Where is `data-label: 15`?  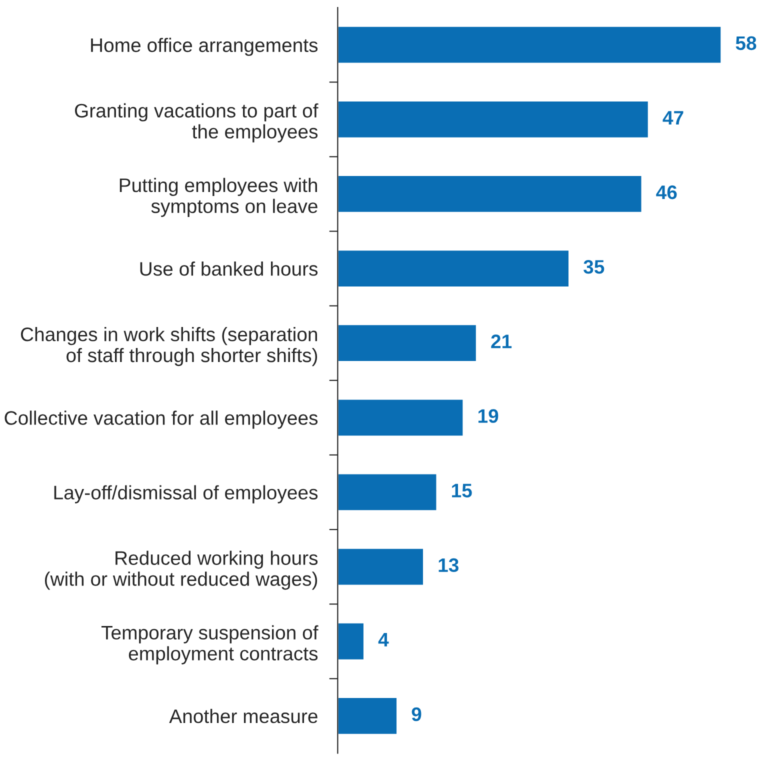
data-label: 15 is located at coordinates (462, 491).